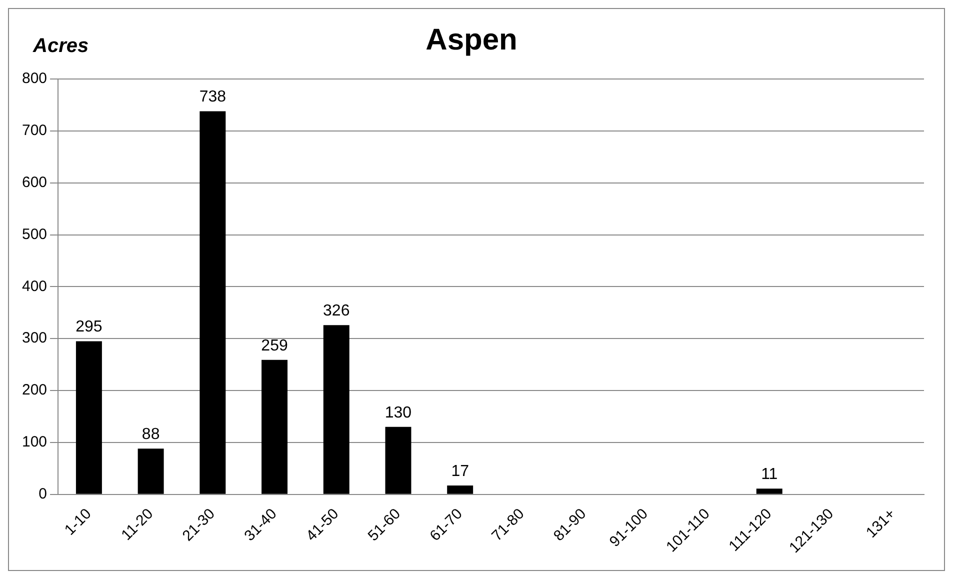 This screenshot has height=579, width=953. Describe the element at coordinates (35, 79) in the screenshot. I see `y-tick-label: 800` at that location.